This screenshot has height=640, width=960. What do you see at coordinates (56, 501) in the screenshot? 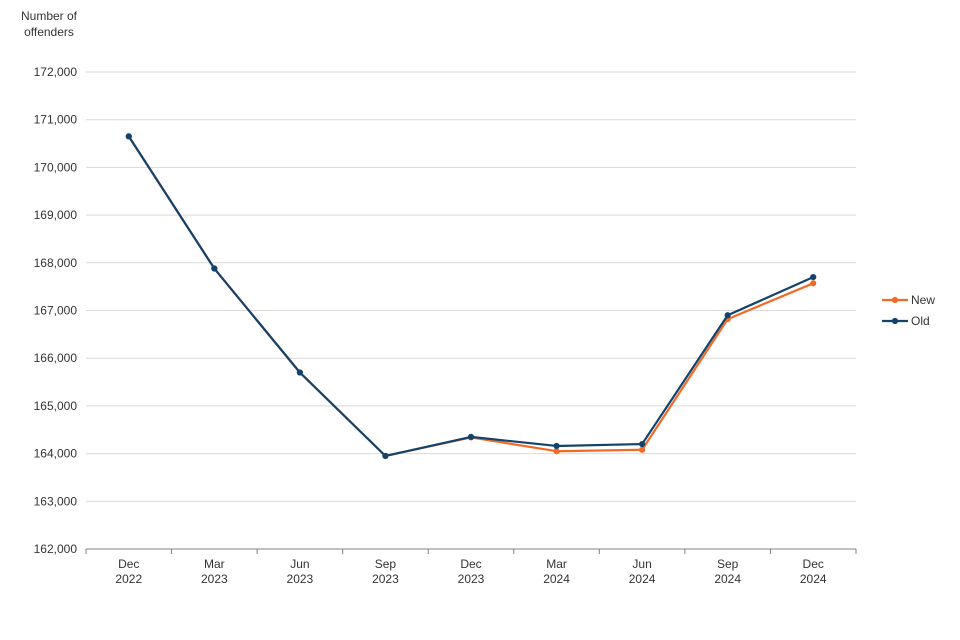
I see `y-tick-label: 163,000` at bounding box center [56, 501].